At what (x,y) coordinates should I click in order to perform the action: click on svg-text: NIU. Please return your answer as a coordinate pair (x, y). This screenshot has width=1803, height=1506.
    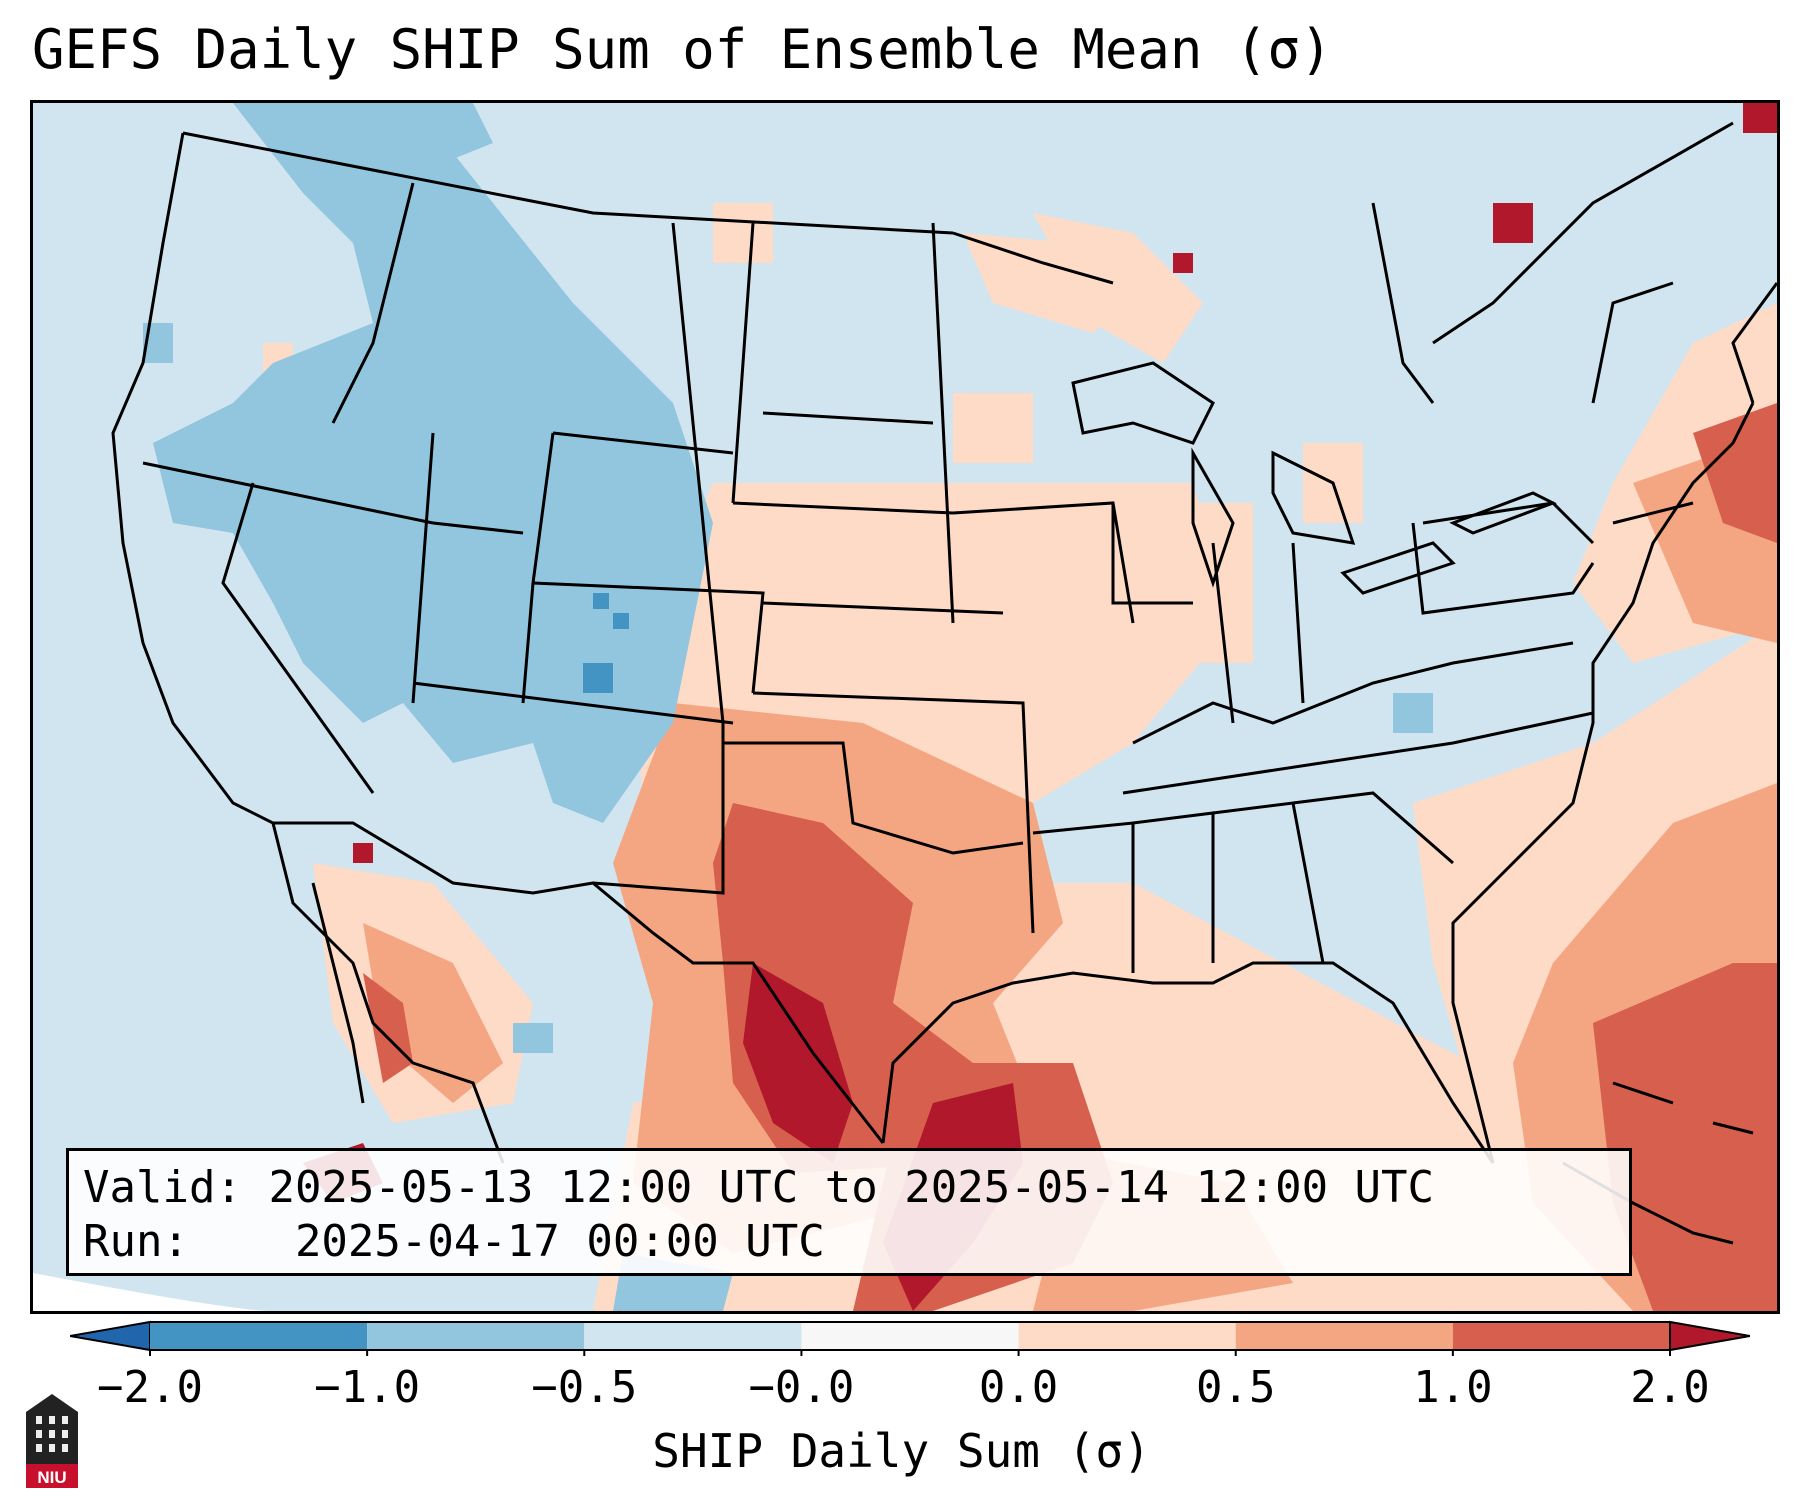
    Looking at the image, I should click on (51, 1477).